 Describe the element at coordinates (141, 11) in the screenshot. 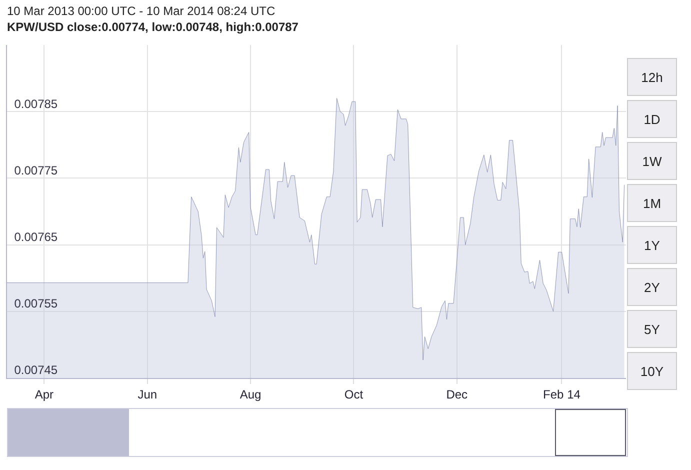

I see `chart-title: 10 Mar 2013 00:00 UTC - 10 Mar 2014 08:24 UTC` at that location.